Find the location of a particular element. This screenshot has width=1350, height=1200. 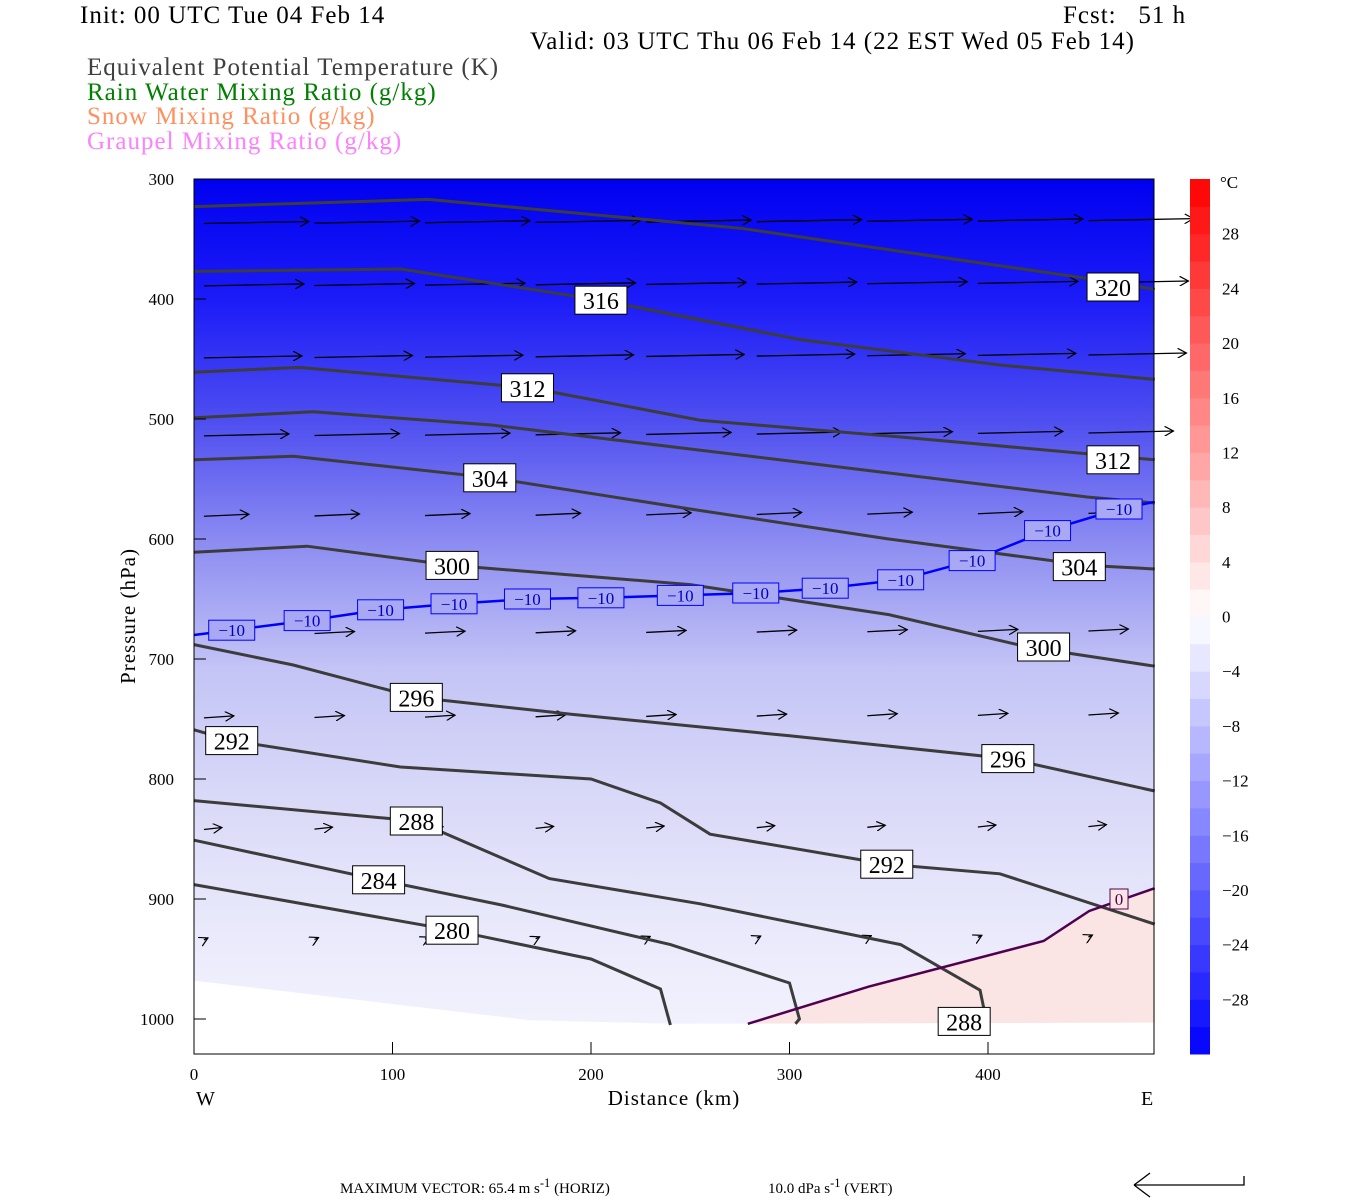

colorbar-label: −8 is located at coordinates (1231, 726).